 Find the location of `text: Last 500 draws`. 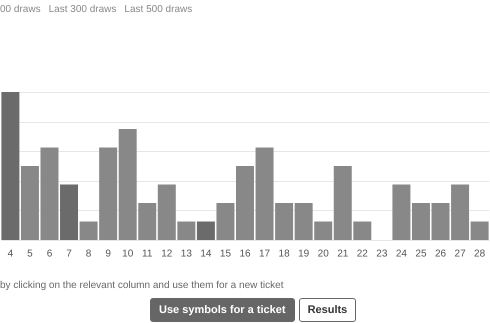

text: Last 500 draws is located at coordinates (158, 9).